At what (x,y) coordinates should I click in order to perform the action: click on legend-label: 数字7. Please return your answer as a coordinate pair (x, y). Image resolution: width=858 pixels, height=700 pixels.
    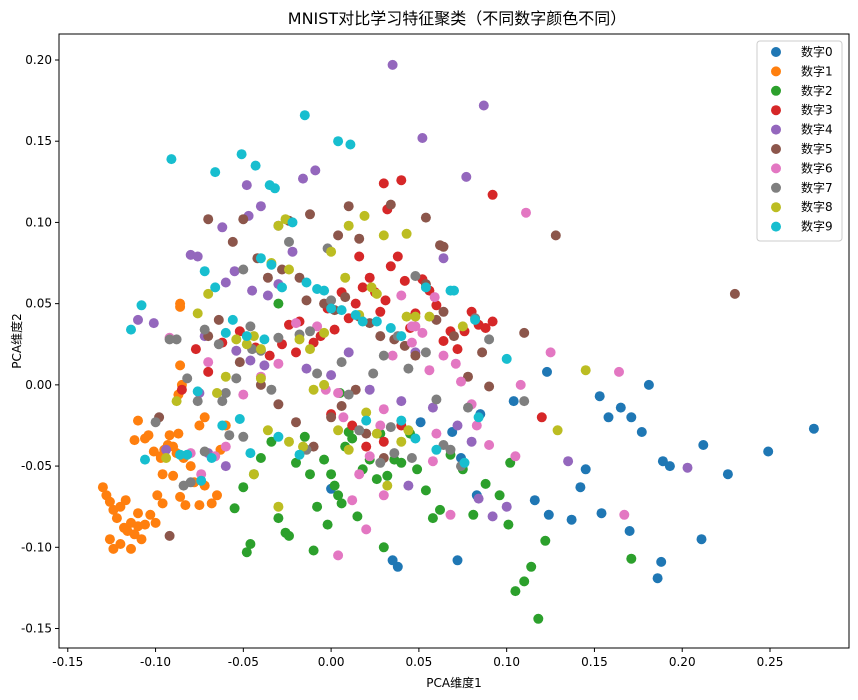
    Looking at the image, I should click on (817, 187).